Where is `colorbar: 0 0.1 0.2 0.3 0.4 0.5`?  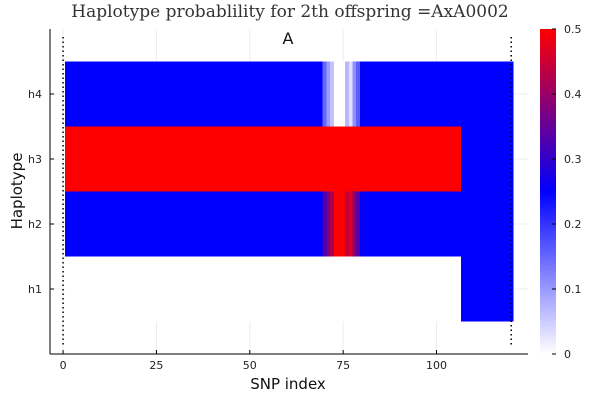 colorbar: 0 0.1 0.2 0.3 0.4 0.5 is located at coordinates (561, 192).